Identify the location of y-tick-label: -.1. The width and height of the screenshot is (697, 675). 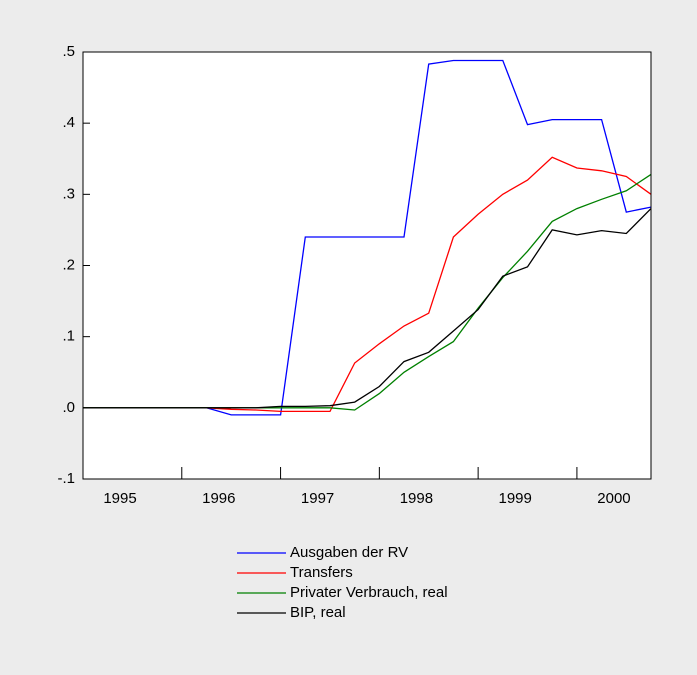
(66, 478).